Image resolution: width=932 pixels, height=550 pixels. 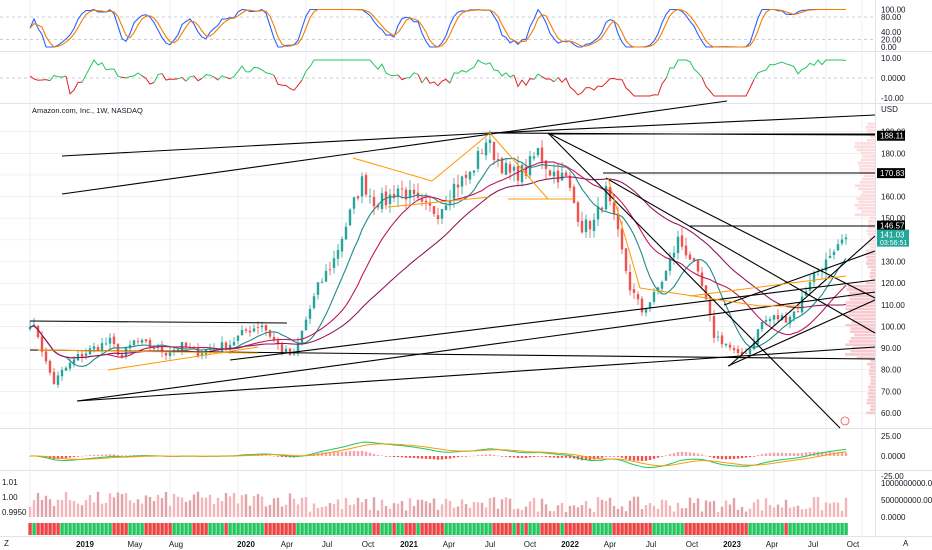 I want to click on stochastic-panel, so click(x=437, y=28).